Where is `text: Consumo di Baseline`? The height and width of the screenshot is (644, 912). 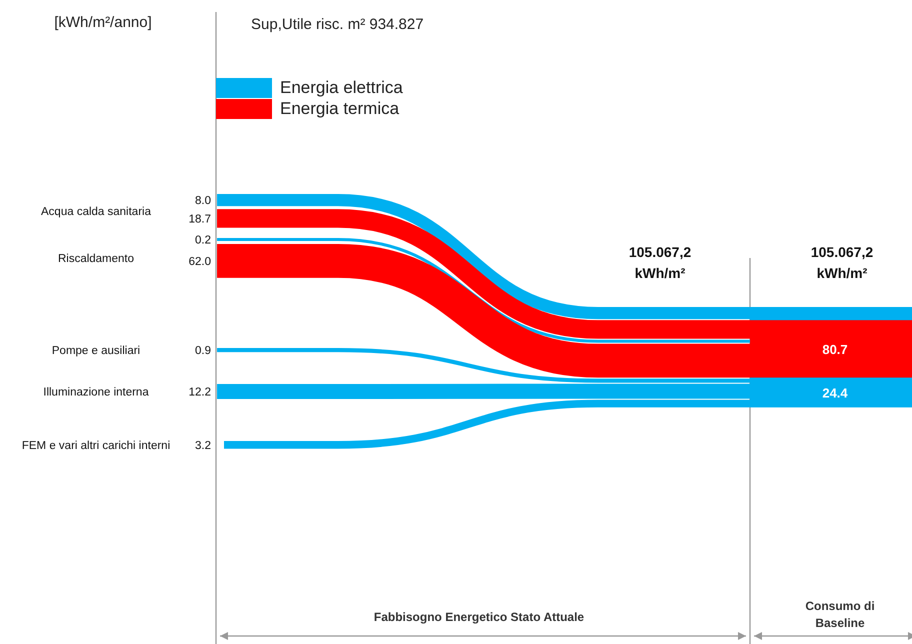
text: Consumo di Baseline is located at coordinates (840, 614).